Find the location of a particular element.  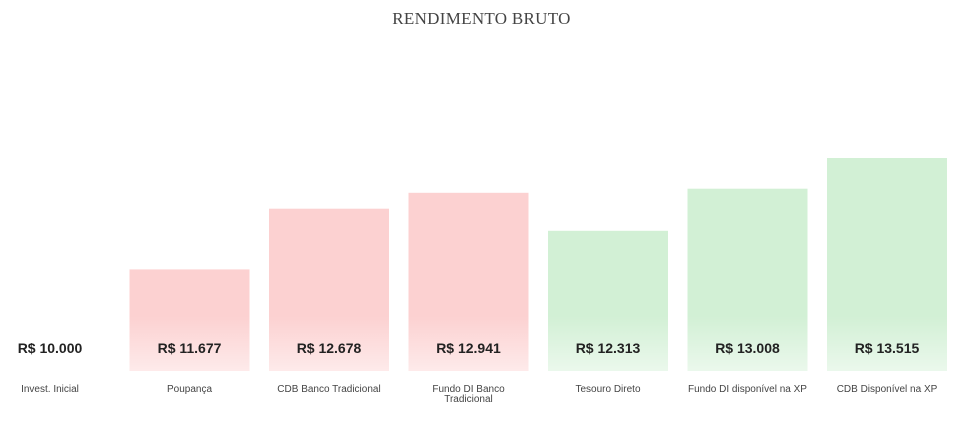

bar-value-label: R$ 12.313 is located at coordinates (608, 348).